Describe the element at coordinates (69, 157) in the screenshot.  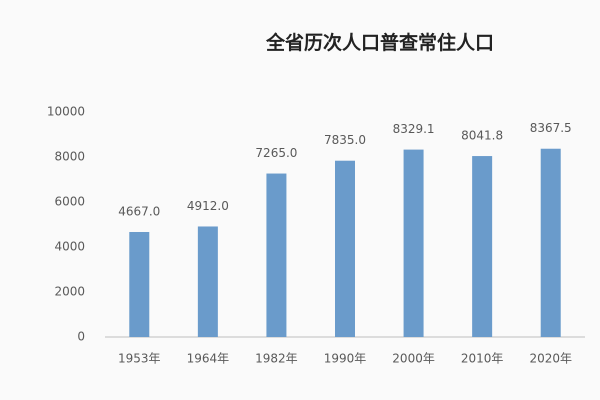
I see `y-tick-label: 8000` at that location.